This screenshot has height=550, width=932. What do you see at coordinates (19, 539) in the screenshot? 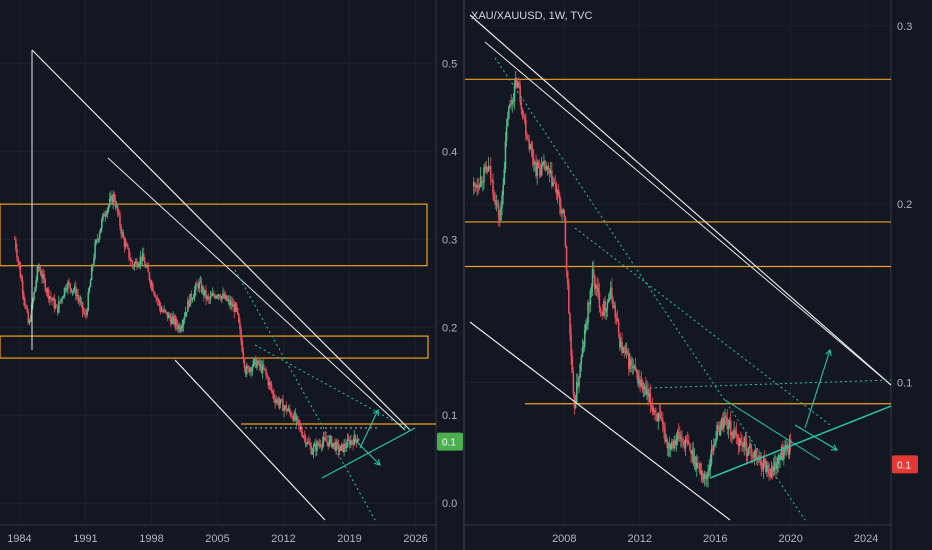
I see `x-tick-label: 1984` at bounding box center [19, 539].